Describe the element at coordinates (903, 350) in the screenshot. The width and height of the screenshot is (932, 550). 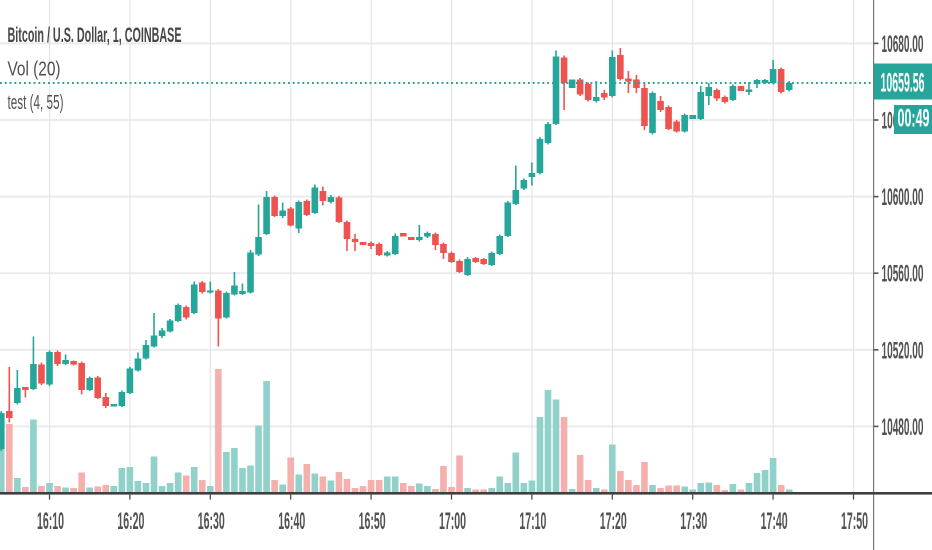
I see `svg-text: 10520.00` at that location.